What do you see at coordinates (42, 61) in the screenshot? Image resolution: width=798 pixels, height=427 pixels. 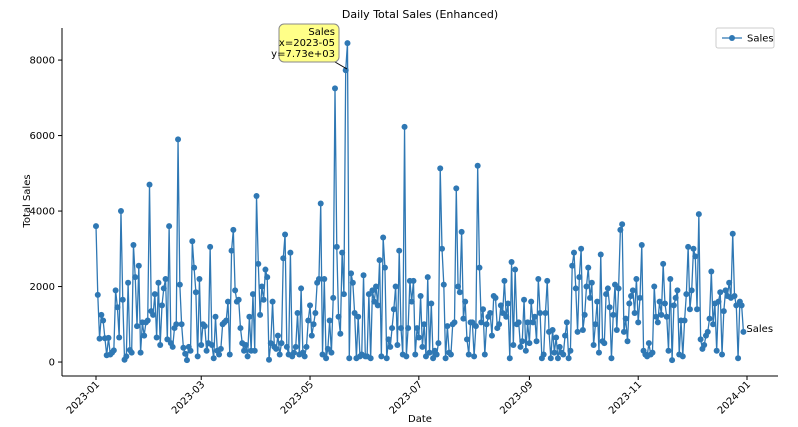 I see `y-tick-label: 8000` at bounding box center [42, 61].